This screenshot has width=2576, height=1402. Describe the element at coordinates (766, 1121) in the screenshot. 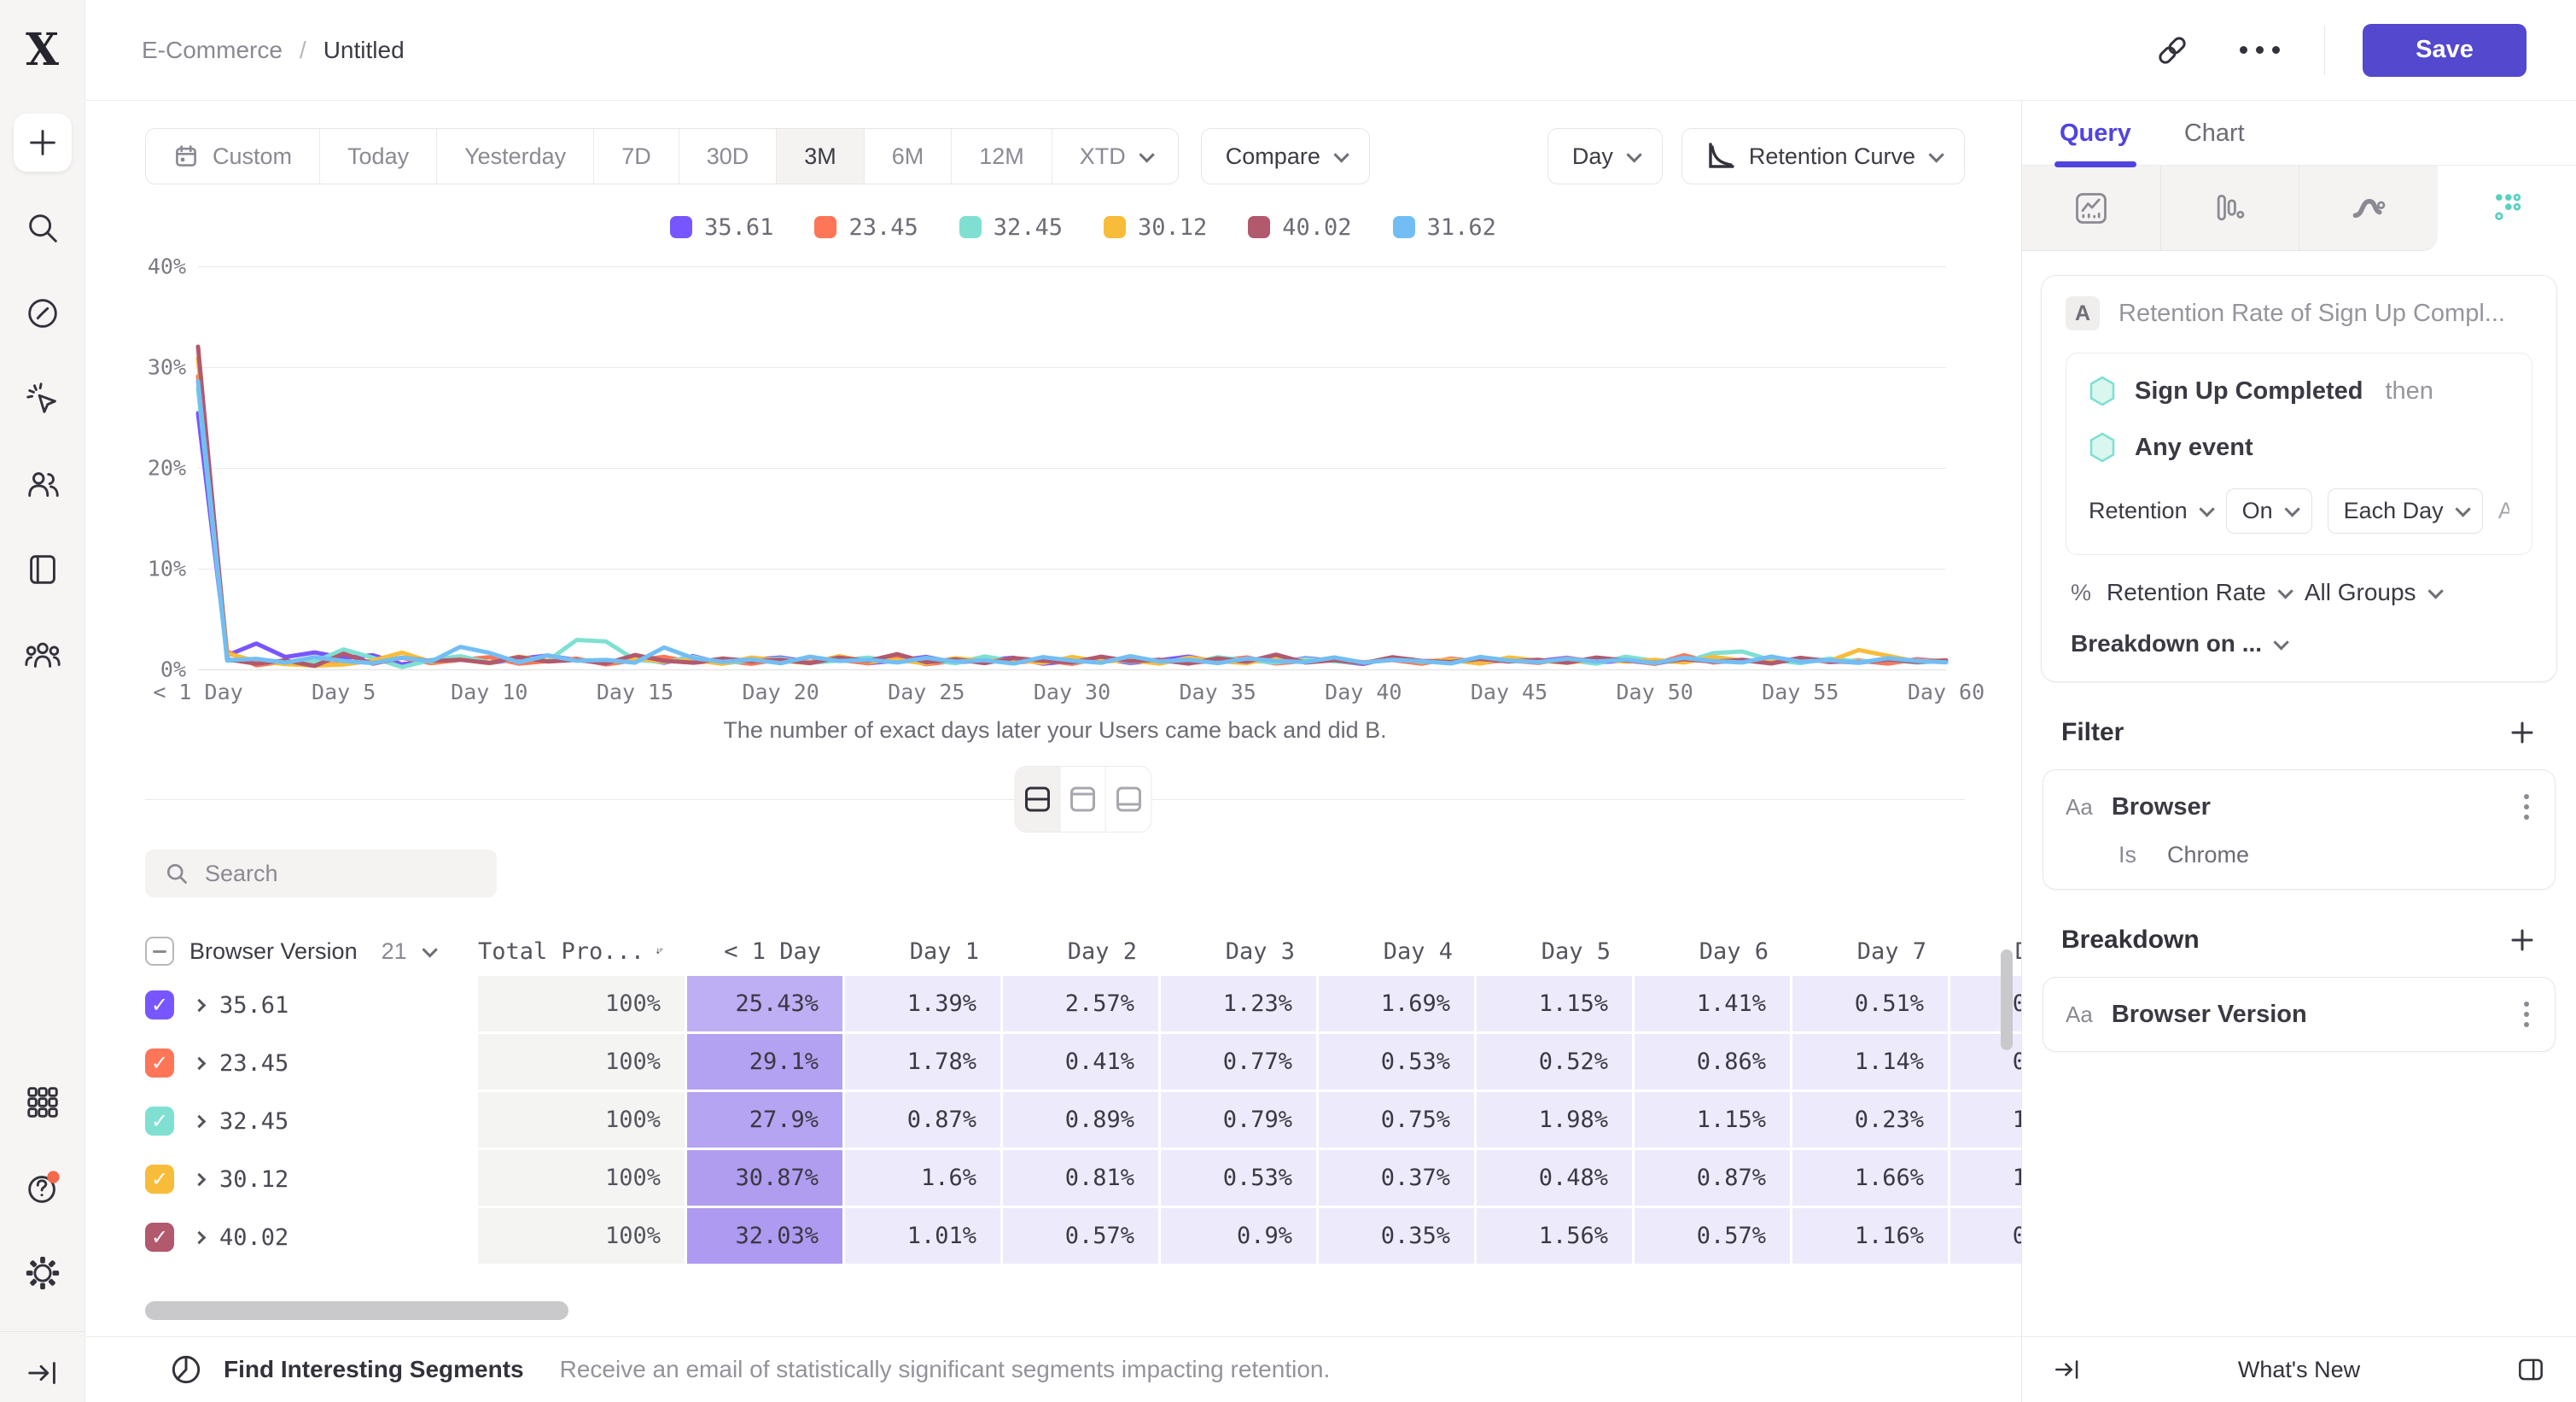

I see `retention-cell: 27.9%` at that location.